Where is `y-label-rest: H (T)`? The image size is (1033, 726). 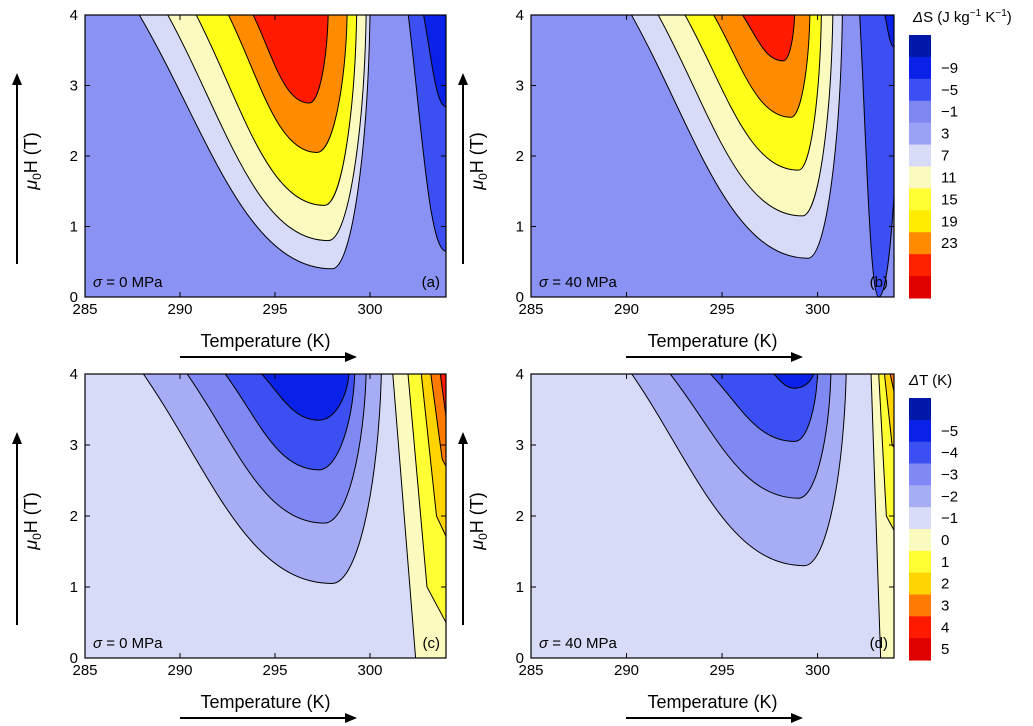 y-label-rest: H (T) is located at coordinates (31, 152).